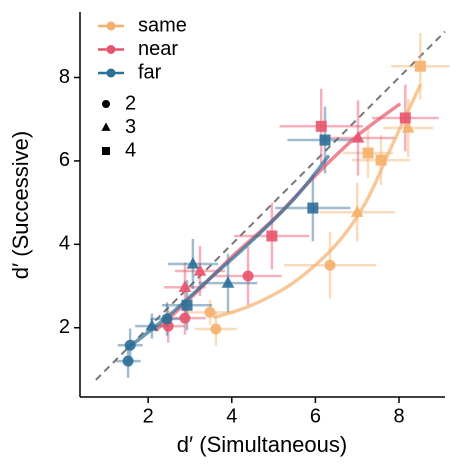  I want to click on legend-label: 2, so click(130, 103).